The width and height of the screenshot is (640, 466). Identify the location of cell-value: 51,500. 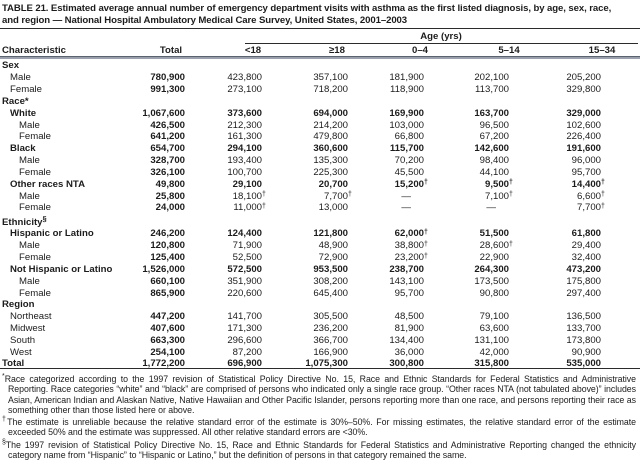
(494, 234).